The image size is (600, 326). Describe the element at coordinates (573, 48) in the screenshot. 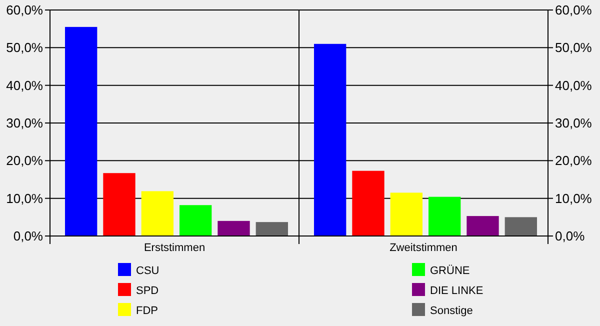

I see `y2-tick-label: 50,0%` at that location.